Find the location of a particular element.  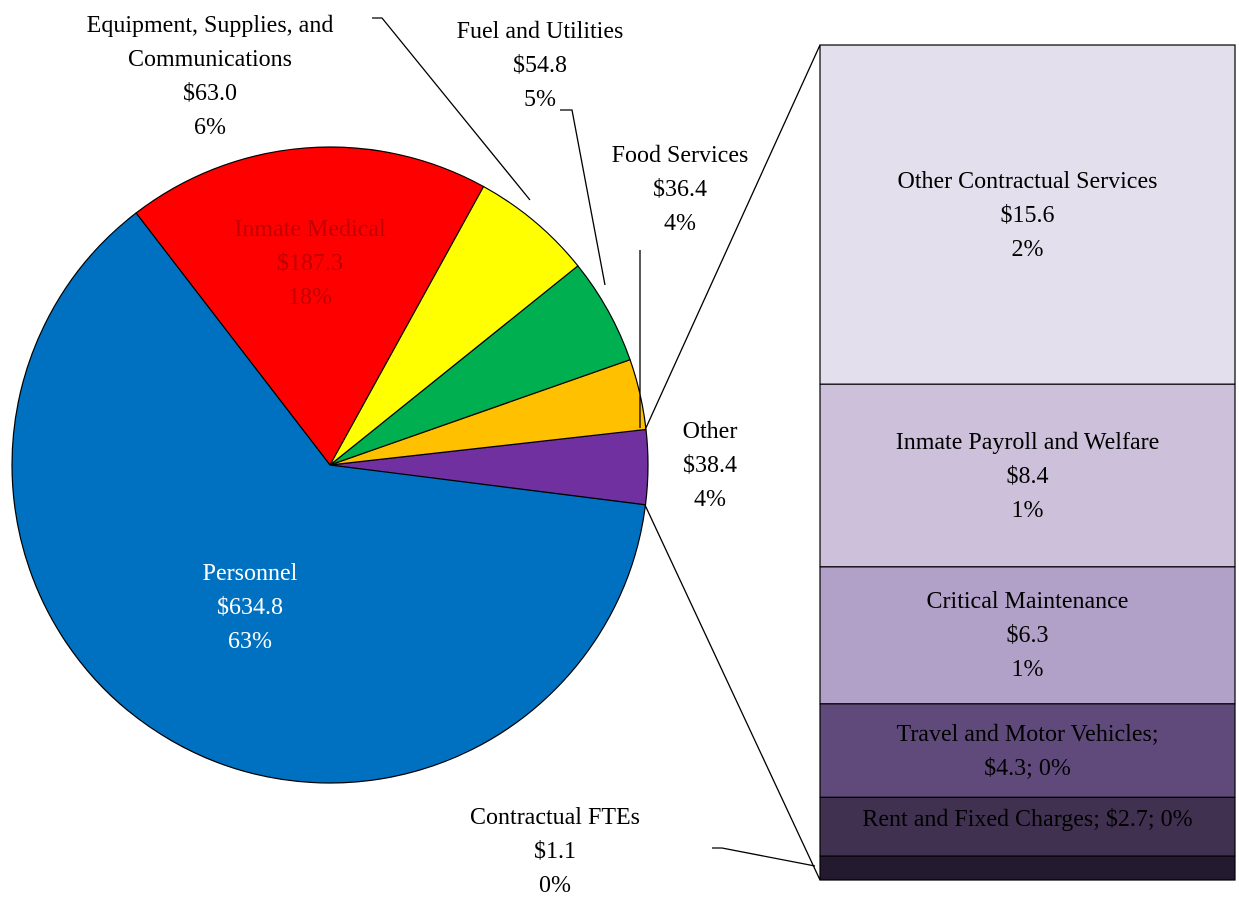

label-lines: Travel and Motor Vehicles; $4.3; 0% is located at coordinates (1028, 751).